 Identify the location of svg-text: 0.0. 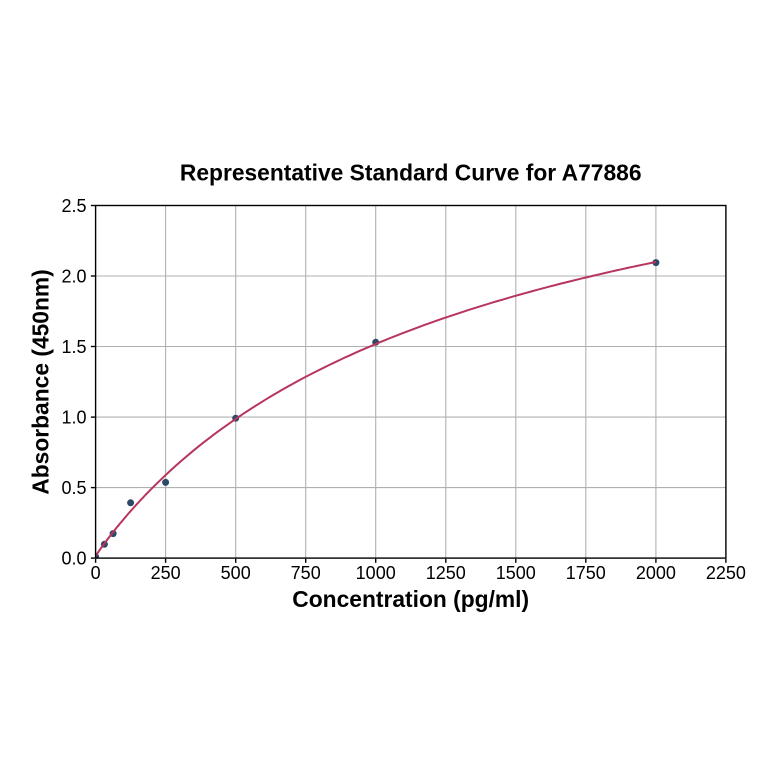
(73, 559).